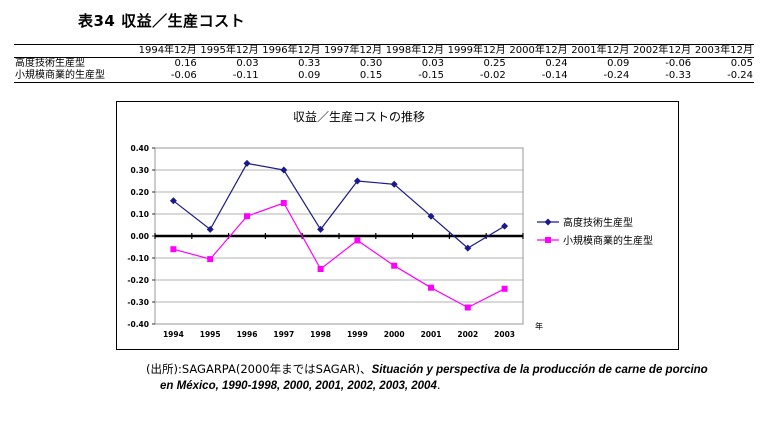 This screenshot has height=440, width=781. Describe the element at coordinates (548, 222) in the screenshot. I see `legend-marker-diamond` at that location.